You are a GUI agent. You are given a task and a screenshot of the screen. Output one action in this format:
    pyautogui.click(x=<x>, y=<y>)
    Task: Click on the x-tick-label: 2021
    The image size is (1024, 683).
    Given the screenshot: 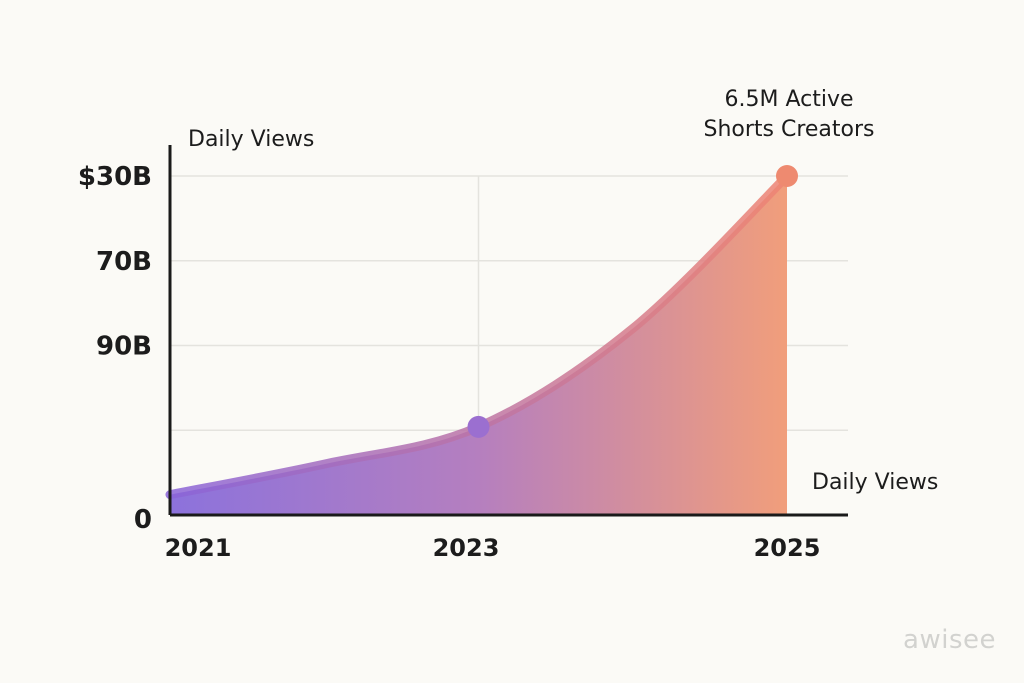 What is the action you would take?
    pyautogui.click(x=198, y=548)
    